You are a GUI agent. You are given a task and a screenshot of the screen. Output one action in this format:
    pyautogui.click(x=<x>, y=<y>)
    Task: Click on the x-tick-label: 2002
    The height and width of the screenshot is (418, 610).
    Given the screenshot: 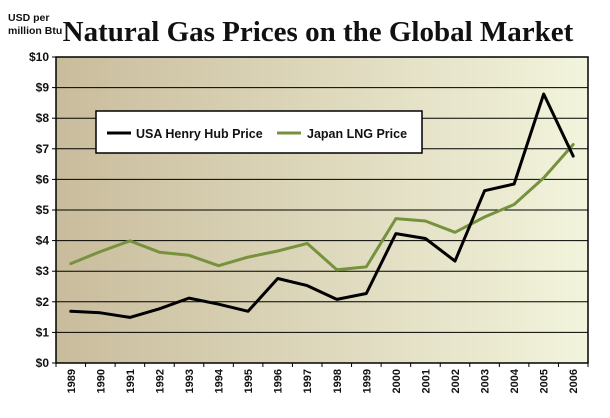 What is the action you would take?
    pyautogui.click(x=456, y=381)
    